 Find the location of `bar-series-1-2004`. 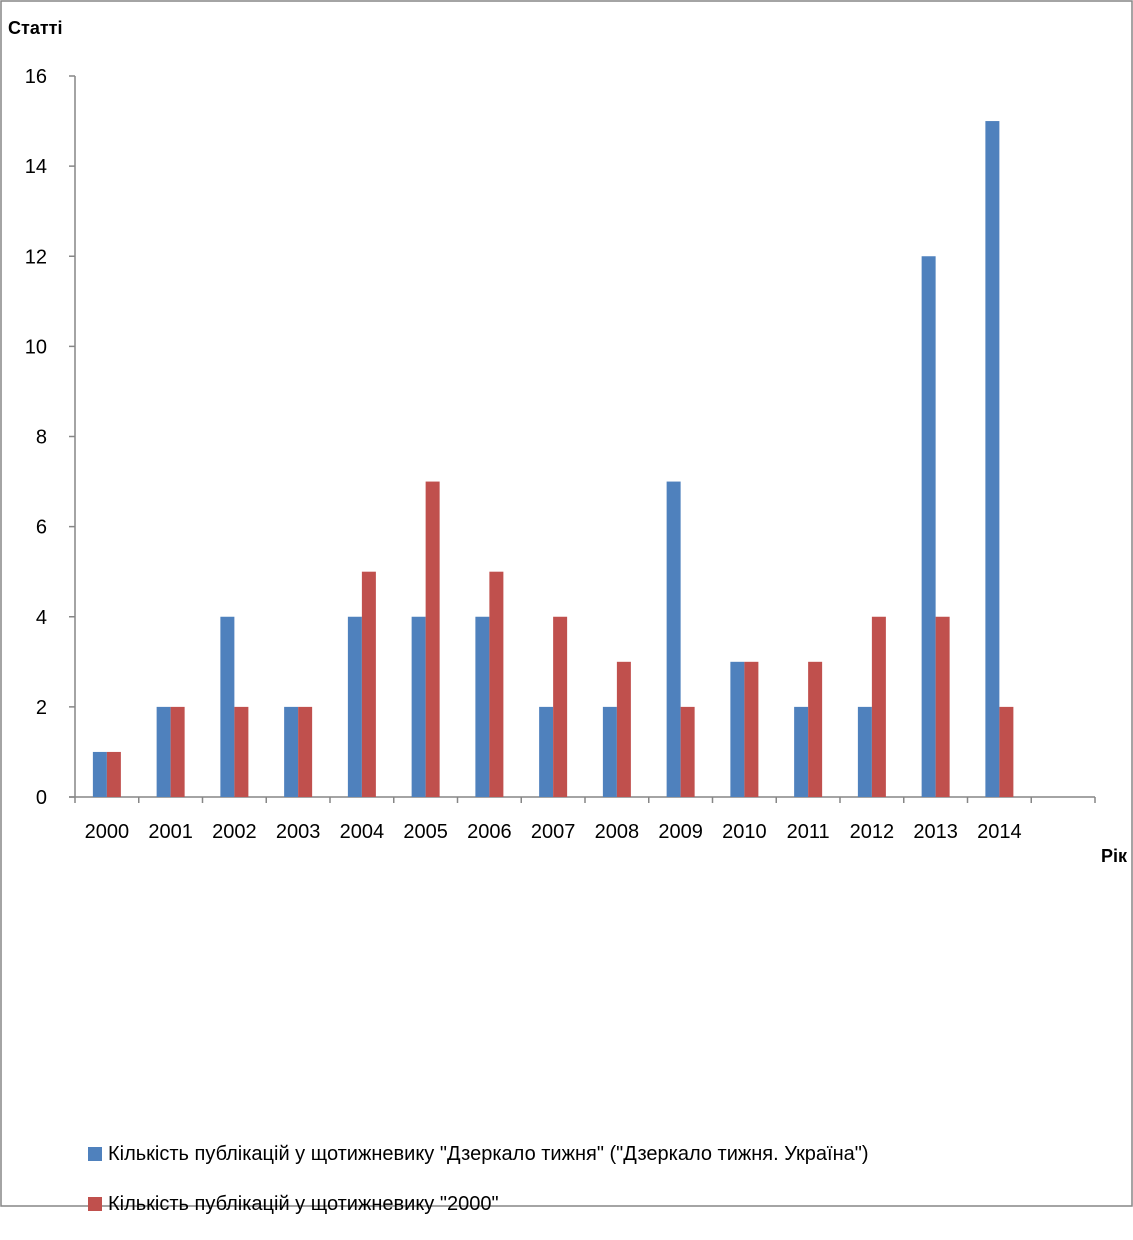

bar-series-1-2004 is located at coordinates (354, 706).